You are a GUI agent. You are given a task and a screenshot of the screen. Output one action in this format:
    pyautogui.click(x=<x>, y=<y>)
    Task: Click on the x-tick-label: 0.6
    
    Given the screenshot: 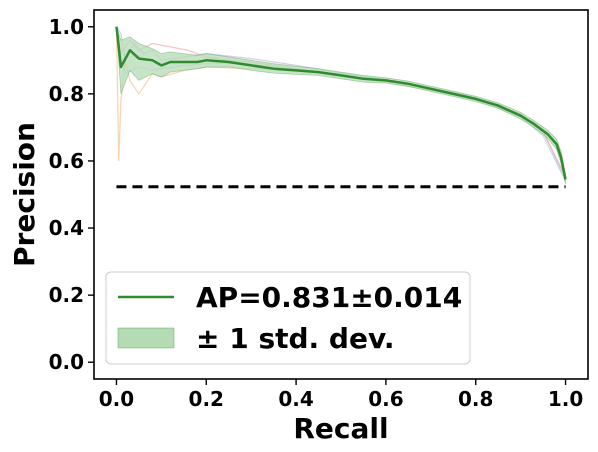 What is the action you would take?
    pyautogui.click(x=385, y=399)
    